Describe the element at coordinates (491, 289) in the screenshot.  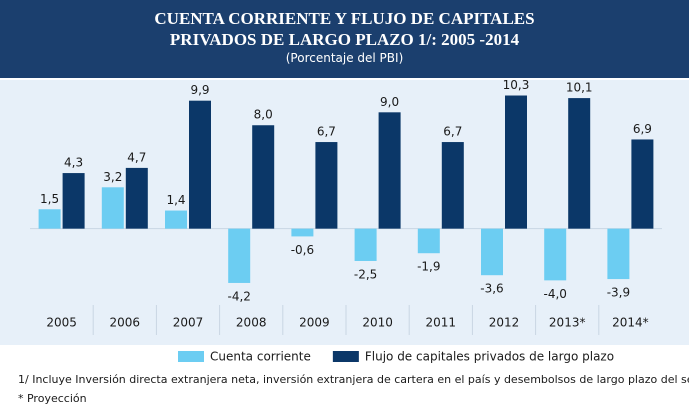
I see `value-label: -3,6` at that location.